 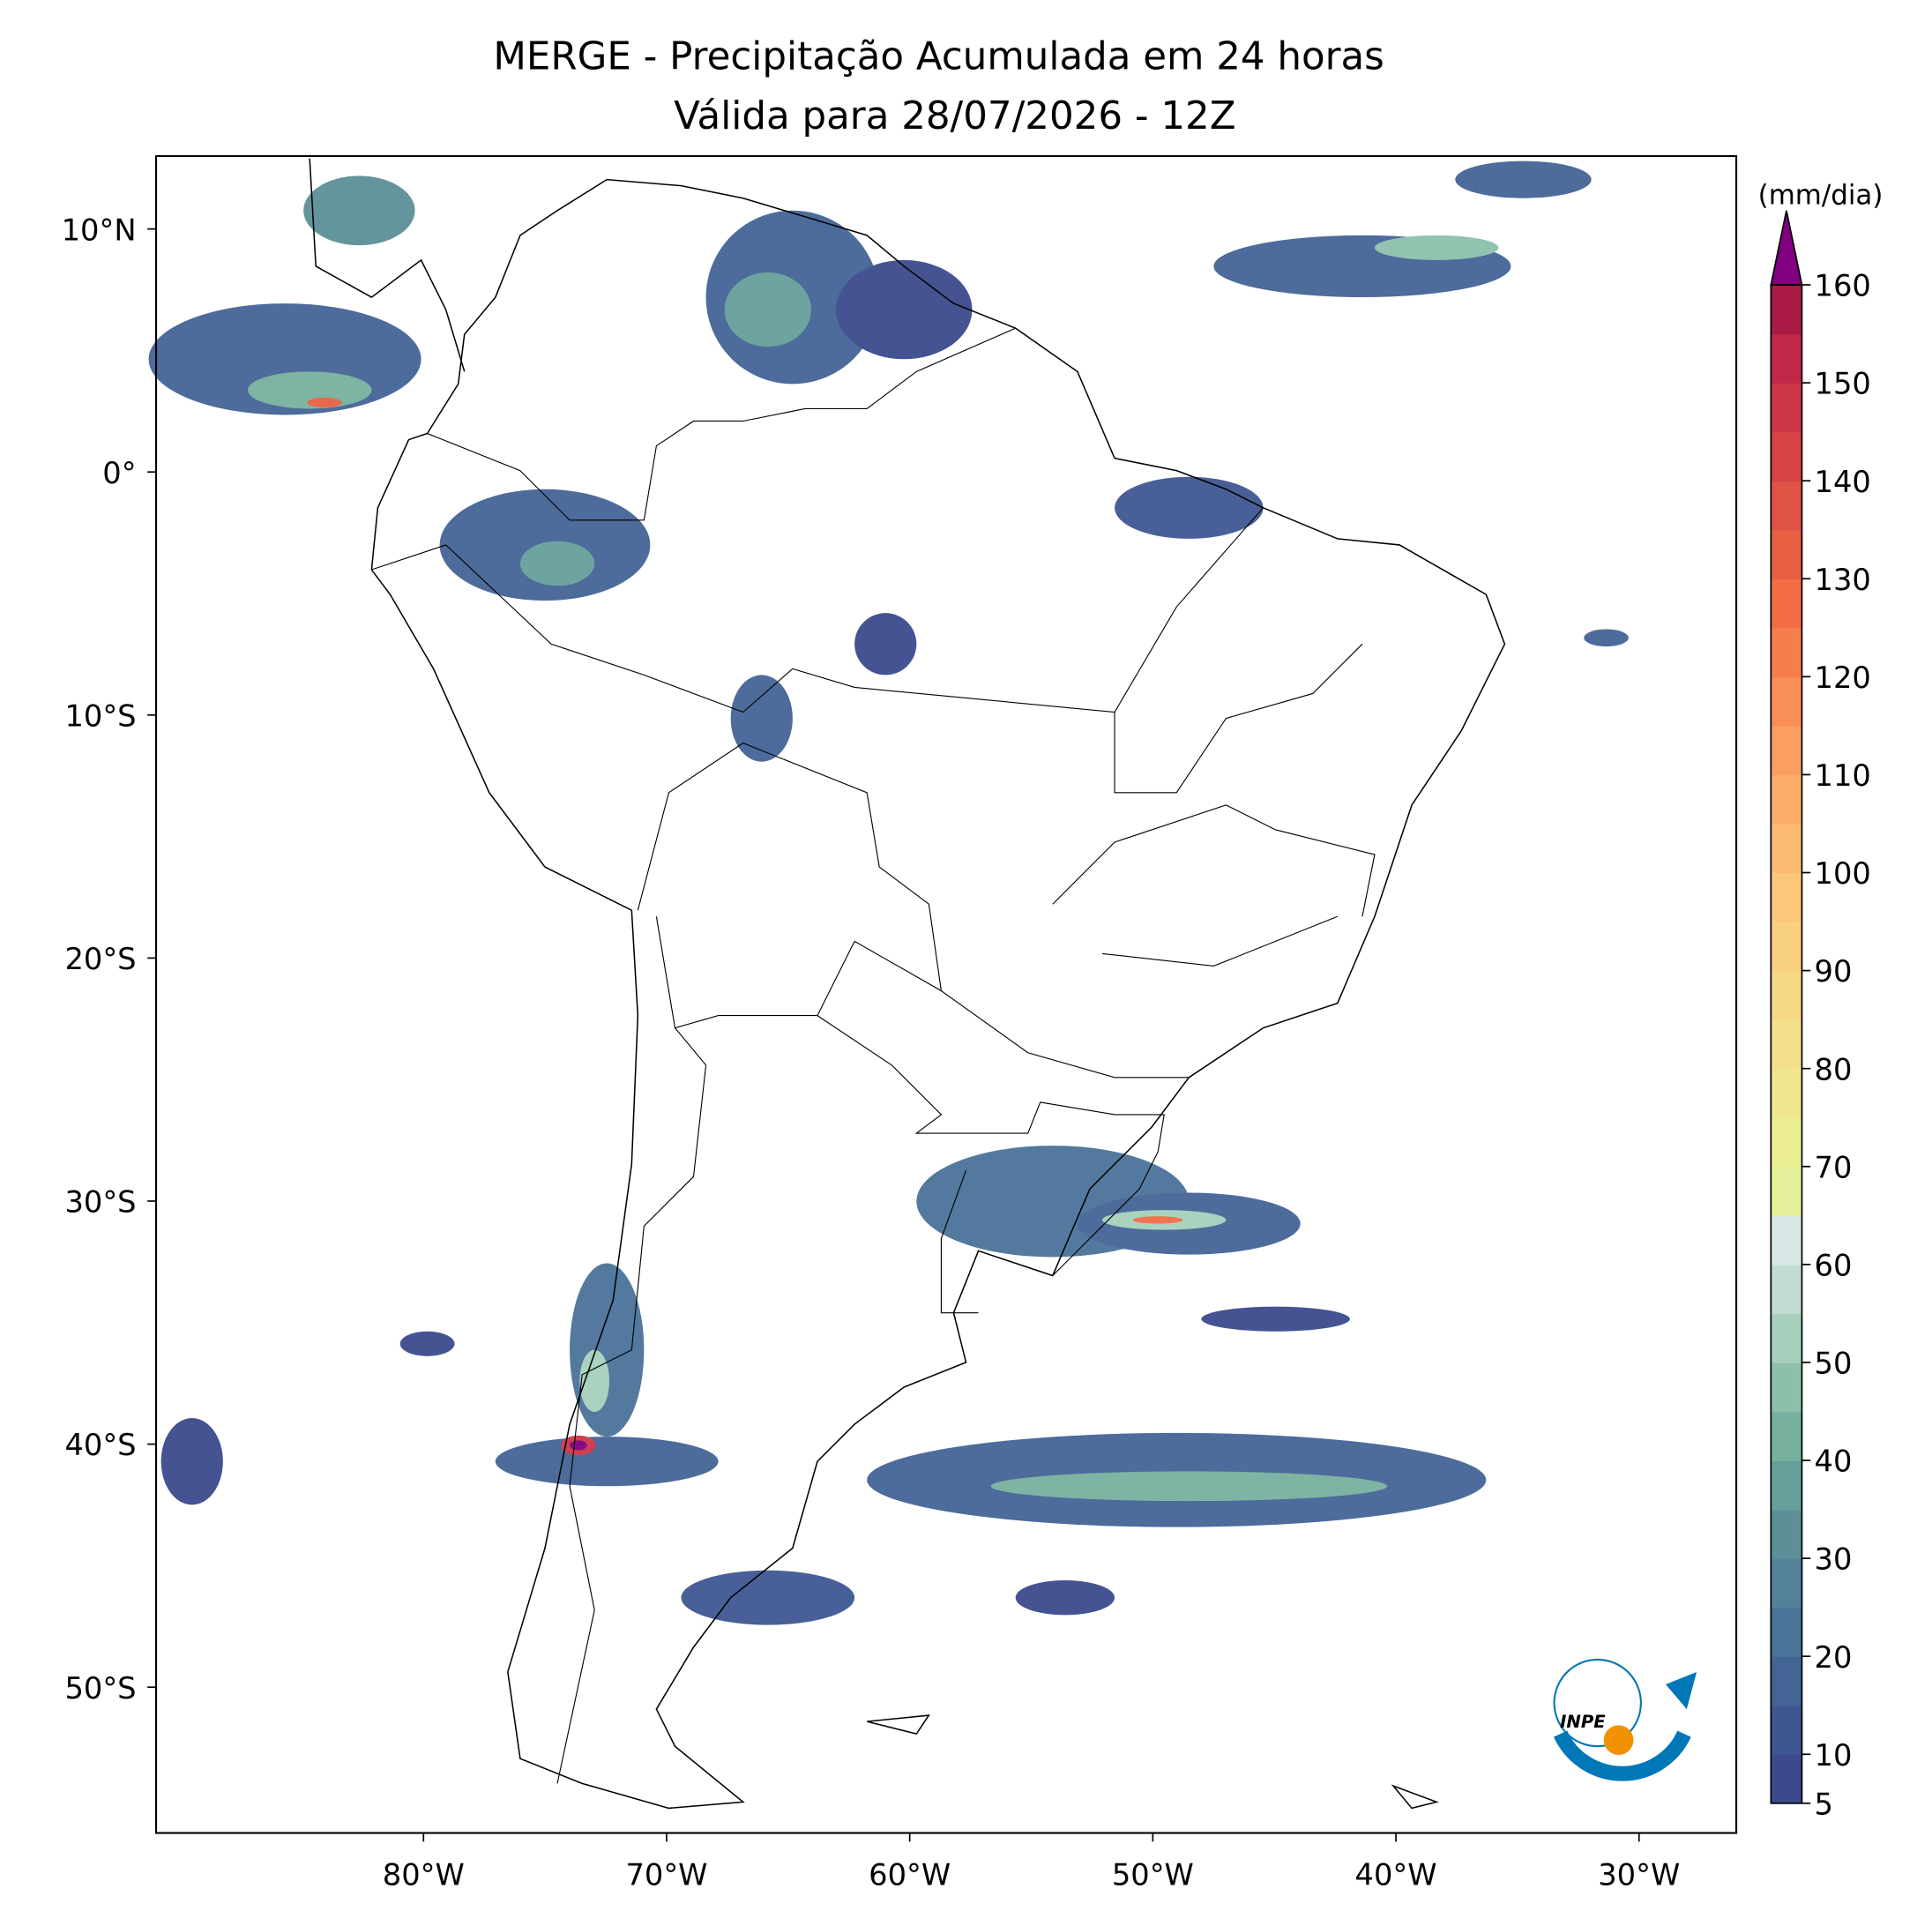 I want to click on colorbar-tick-label: 140, so click(x=1843, y=482).